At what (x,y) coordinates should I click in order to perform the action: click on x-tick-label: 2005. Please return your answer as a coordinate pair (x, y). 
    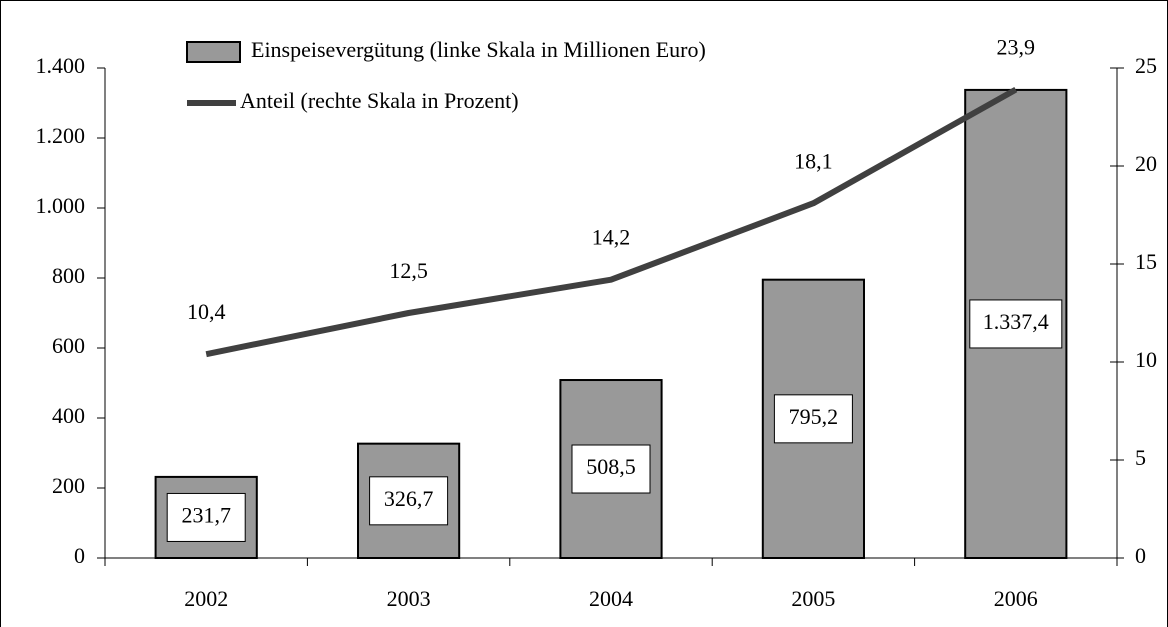
    Looking at the image, I should click on (813, 598).